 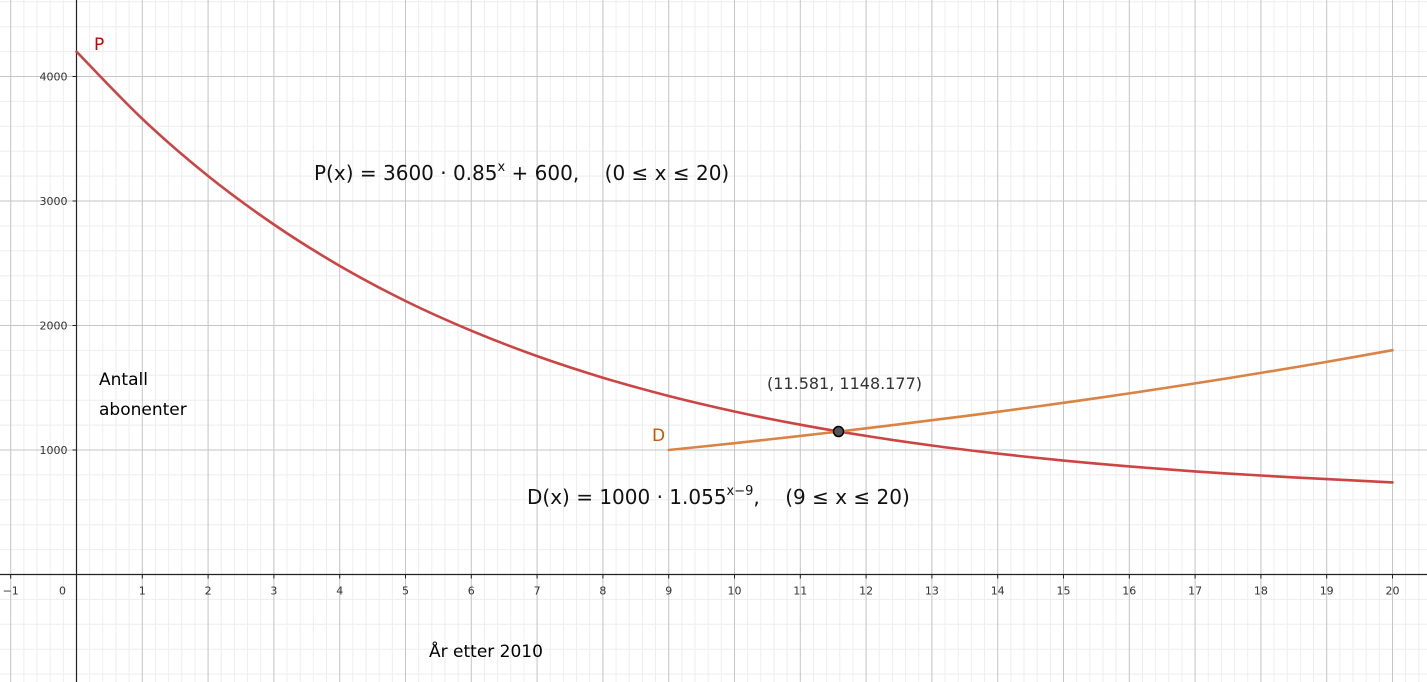 I want to click on x-tick-label: 18, so click(x=1261, y=591).